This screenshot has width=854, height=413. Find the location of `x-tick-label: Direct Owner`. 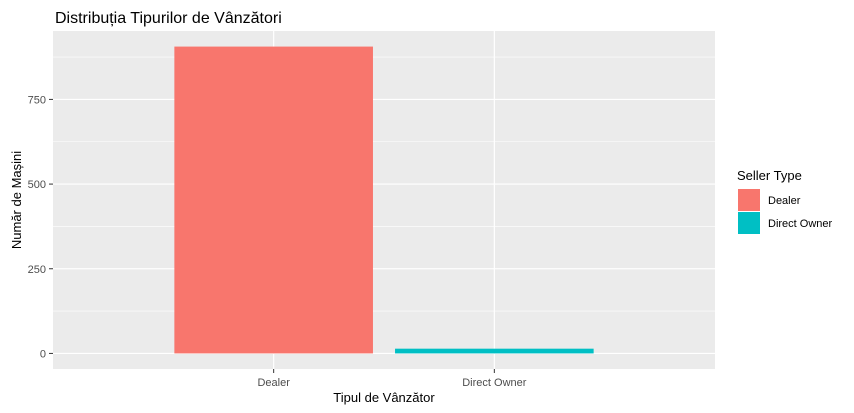

x-tick-label: Direct Owner is located at coordinates (494, 383).